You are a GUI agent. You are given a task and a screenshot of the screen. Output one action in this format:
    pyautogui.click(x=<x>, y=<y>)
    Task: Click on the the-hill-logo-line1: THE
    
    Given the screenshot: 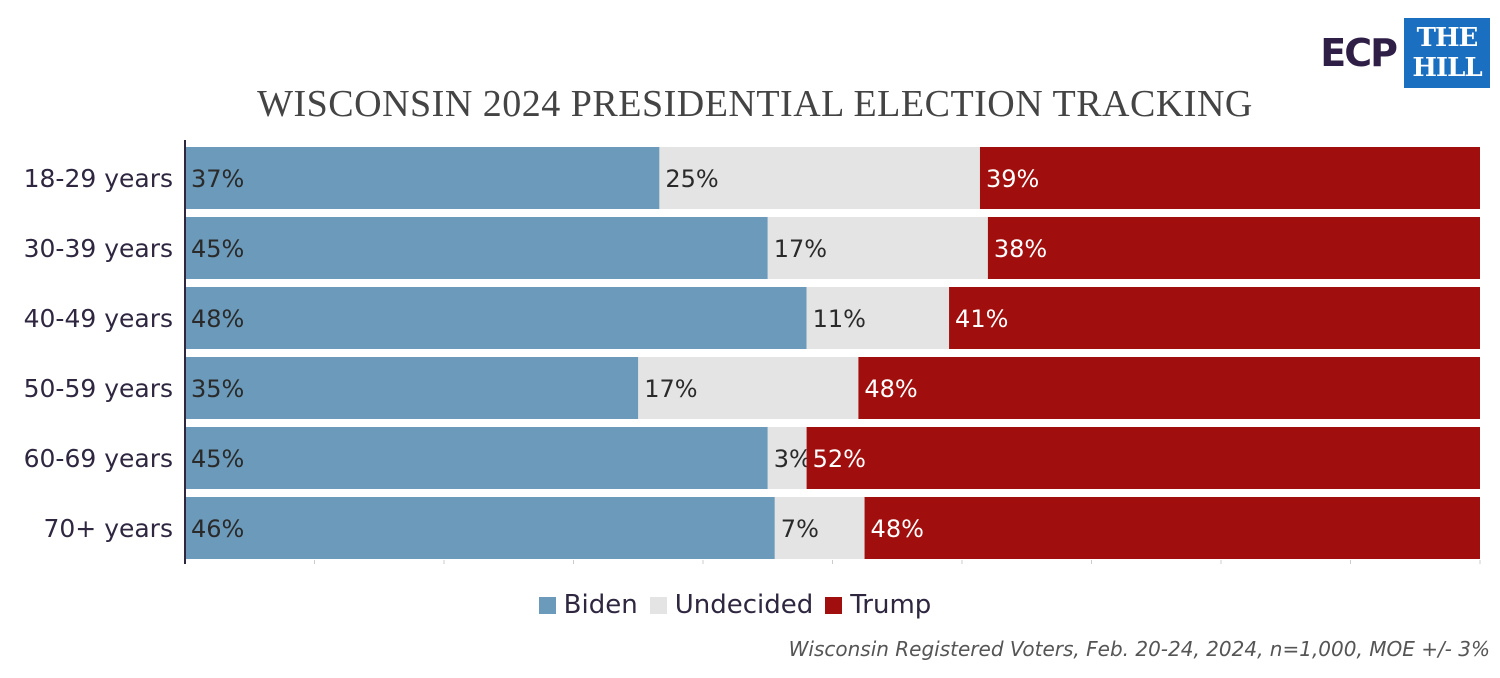 What is the action you would take?
    pyautogui.click(x=1447, y=38)
    